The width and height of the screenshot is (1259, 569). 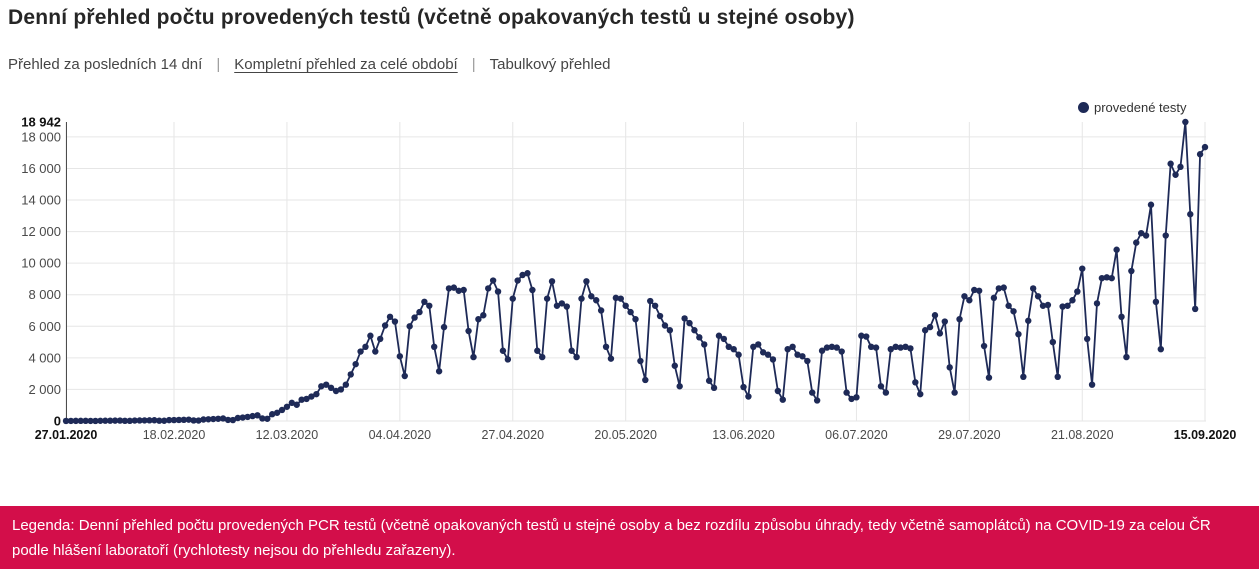 What do you see at coordinates (105, 64) in the screenshot?
I see `nav-link-last-14-days: Přehled za posledních 14 dní` at bounding box center [105, 64].